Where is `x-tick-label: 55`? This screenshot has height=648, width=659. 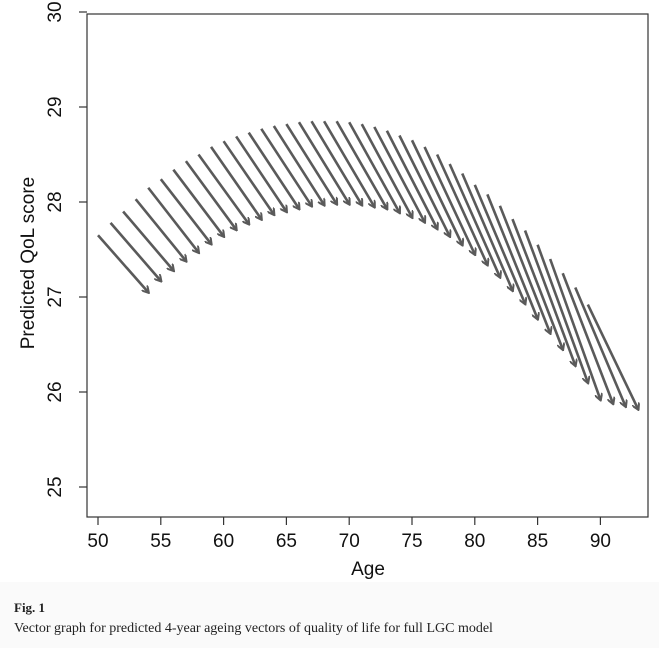 x-tick-label: 55 is located at coordinates (160, 541).